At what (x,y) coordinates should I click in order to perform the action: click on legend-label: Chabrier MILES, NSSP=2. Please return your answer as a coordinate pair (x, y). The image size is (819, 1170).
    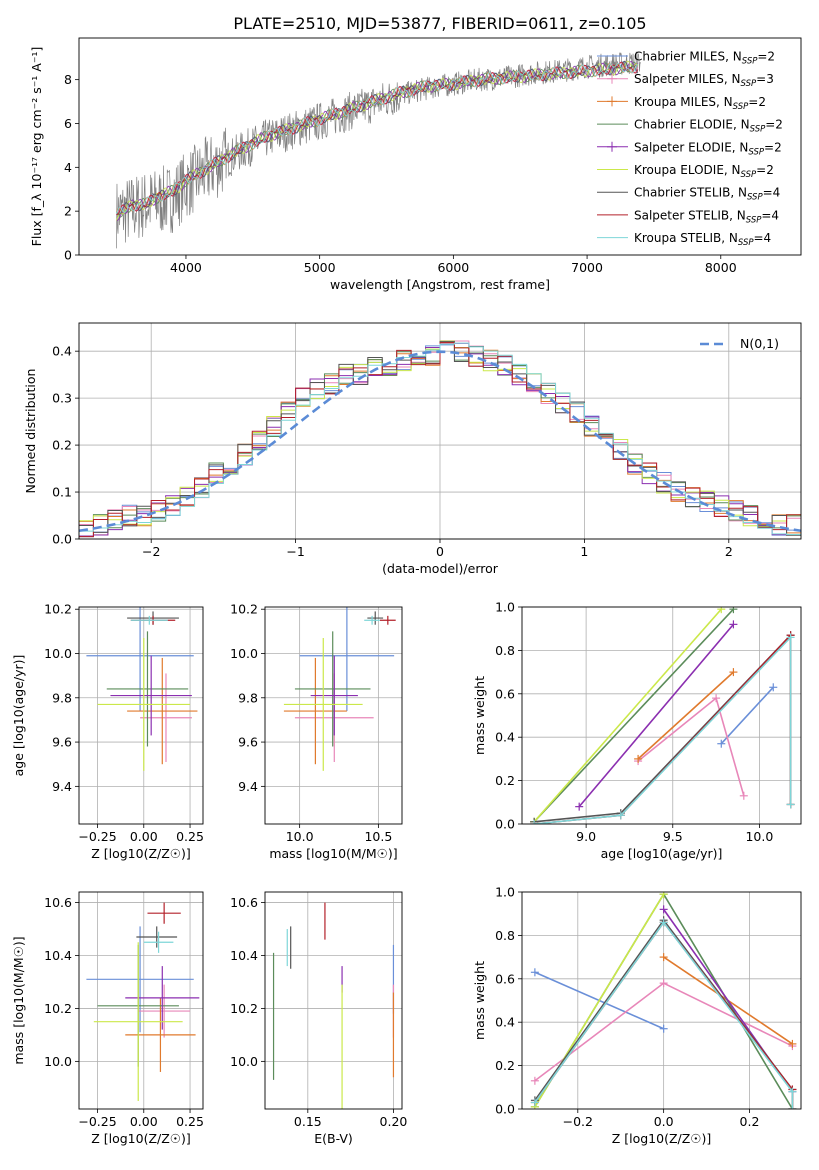
    Looking at the image, I should click on (704, 58).